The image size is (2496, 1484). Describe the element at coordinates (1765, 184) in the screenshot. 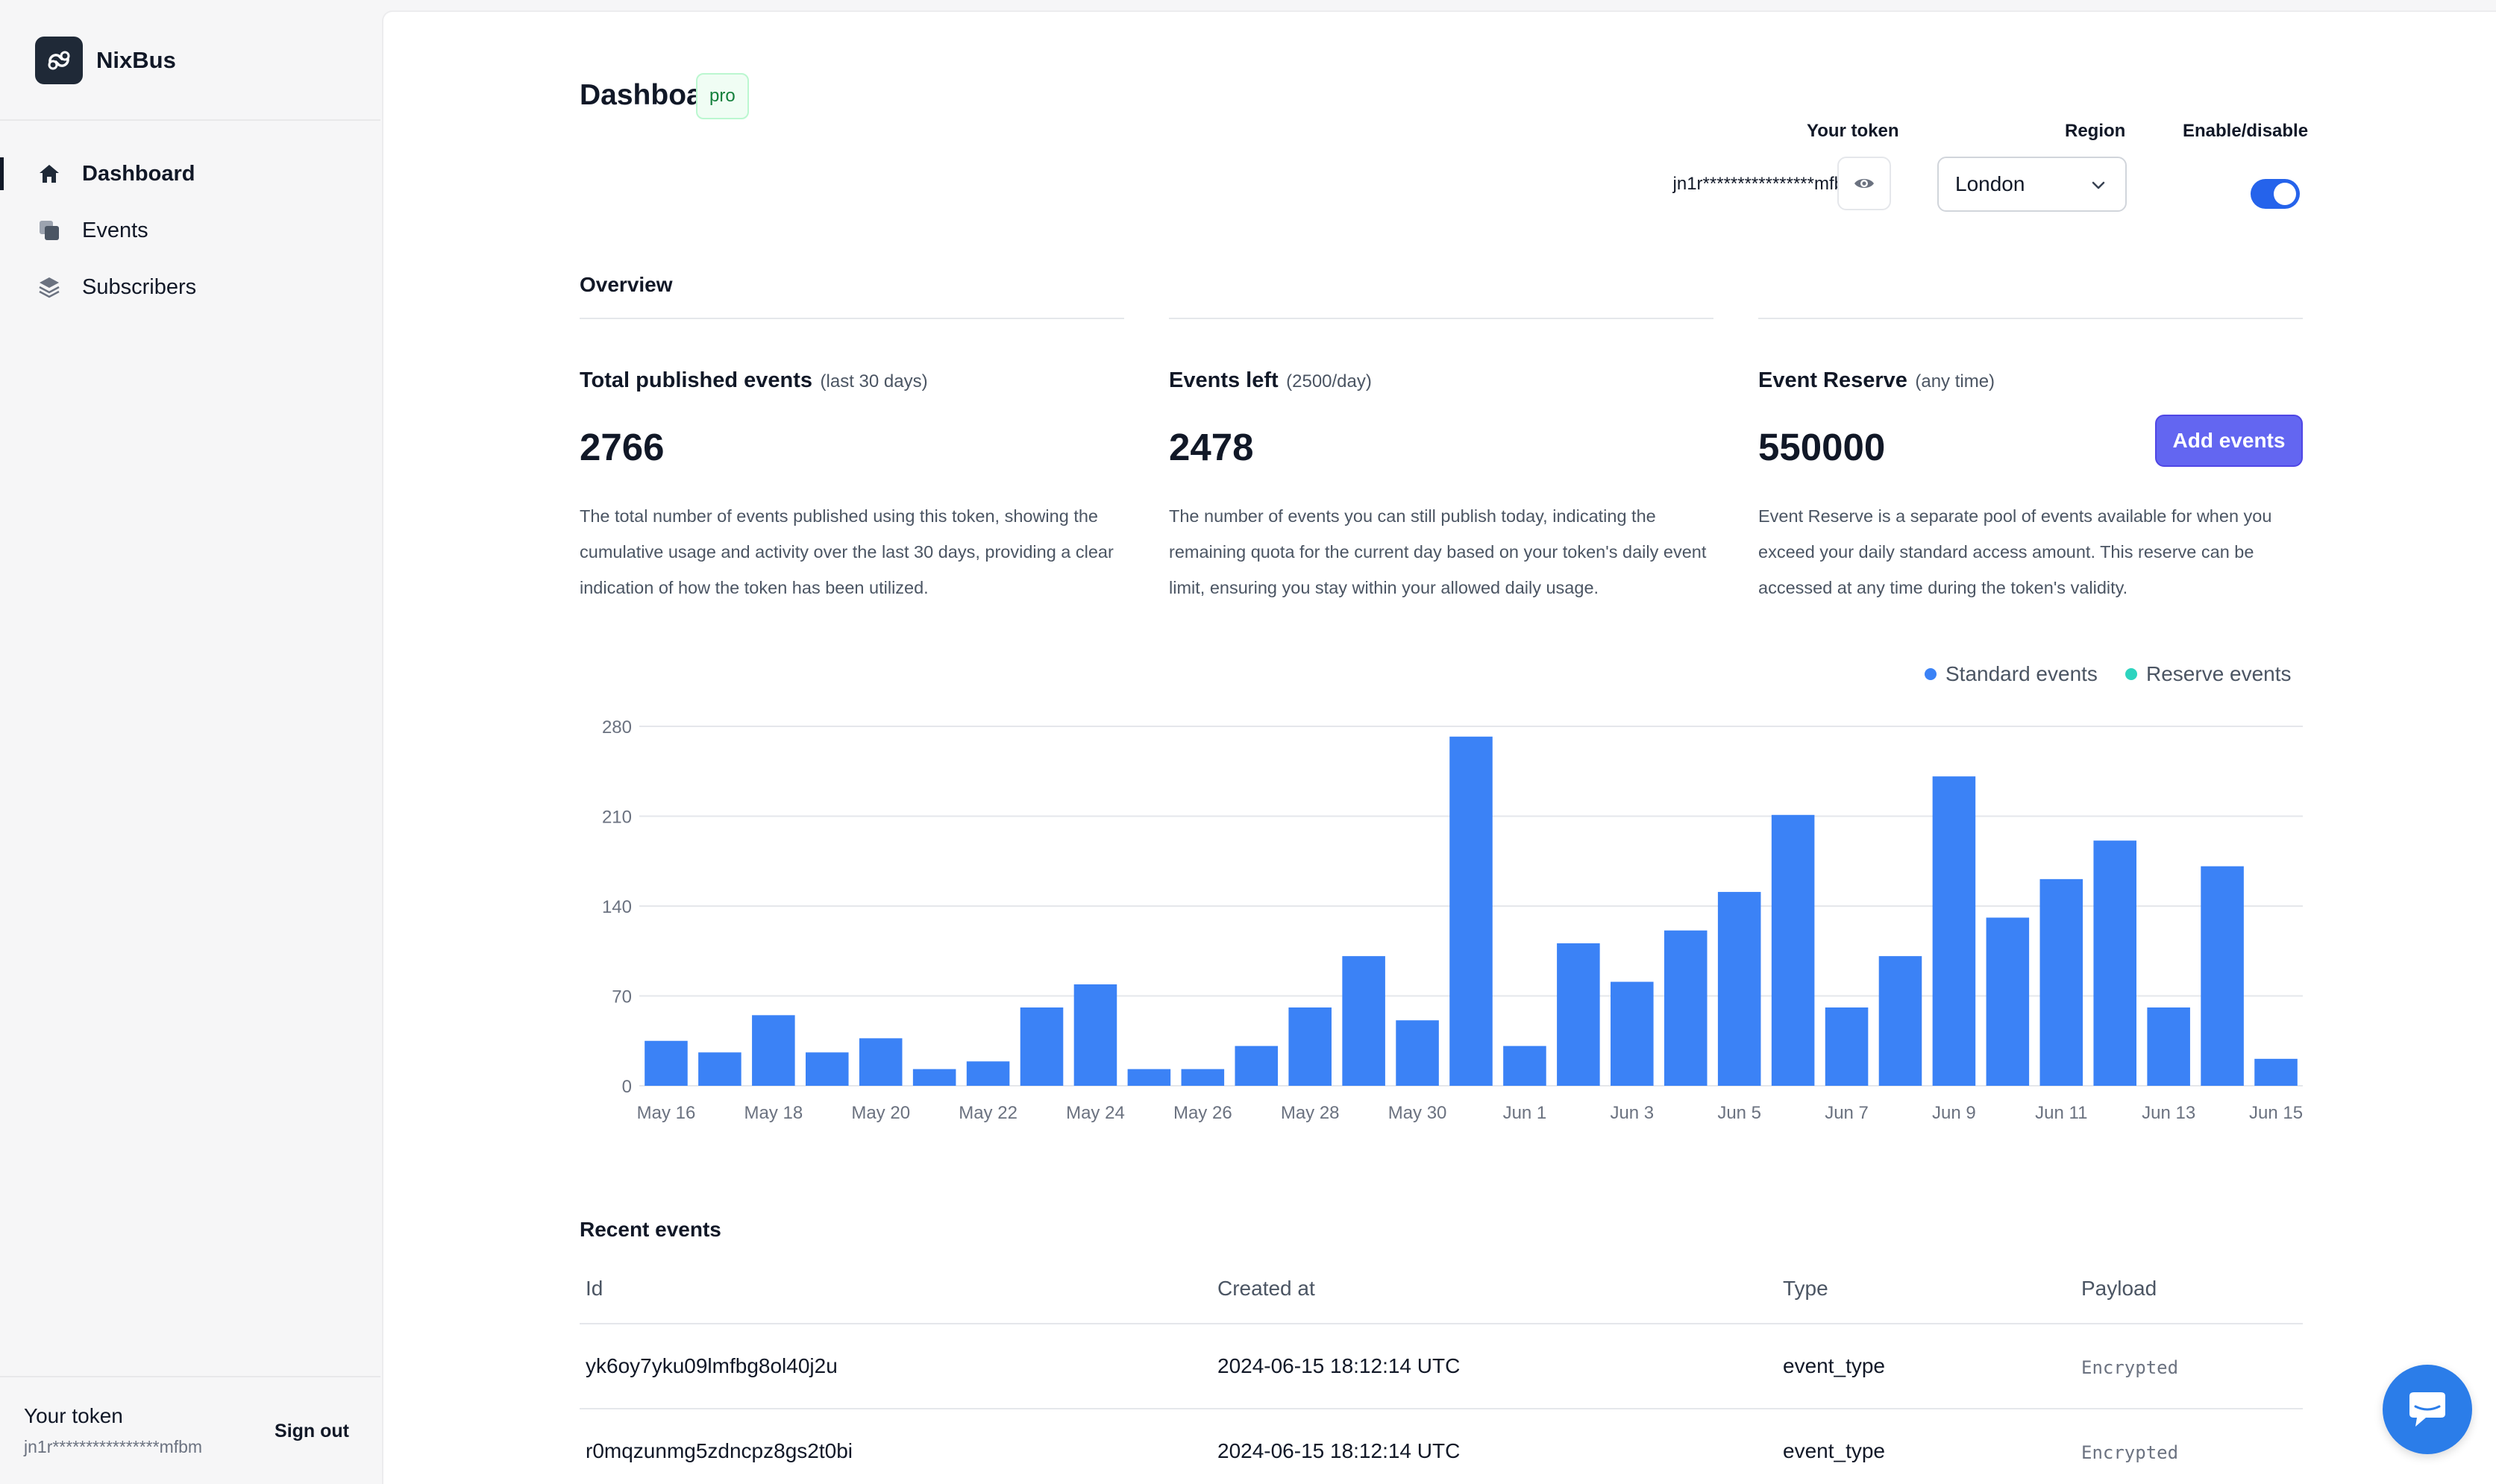

I see `token-value: jn1r****************mfbm` at that location.